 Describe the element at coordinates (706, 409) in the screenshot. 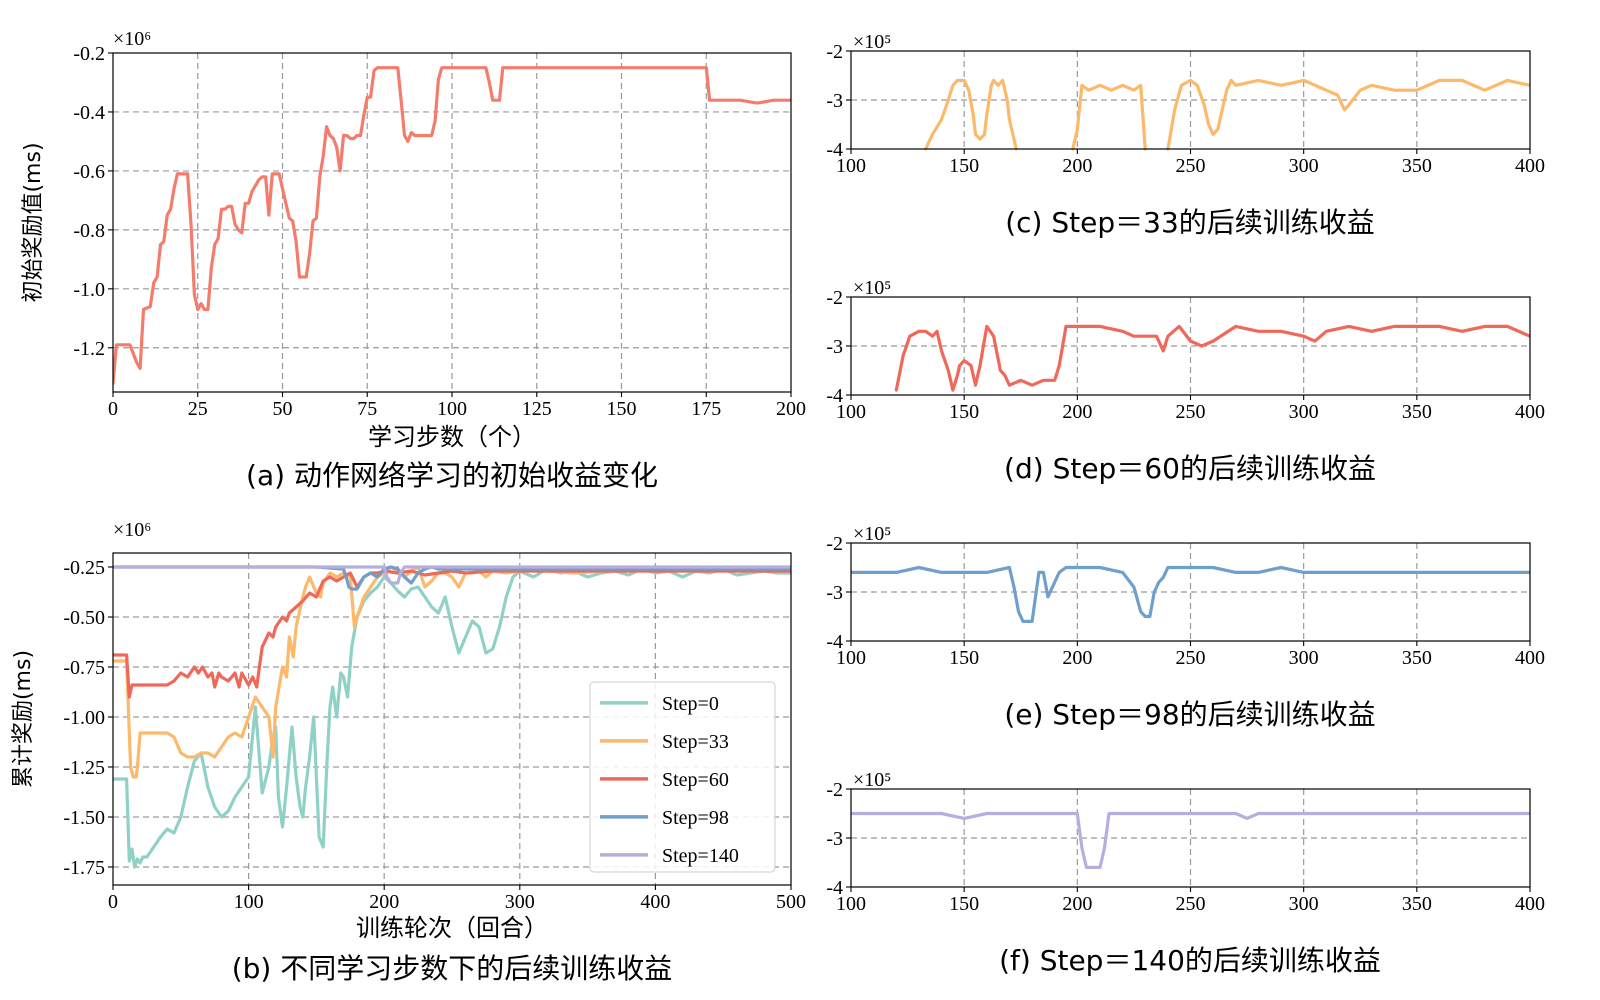

I see `x-tick-label: 175` at that location.